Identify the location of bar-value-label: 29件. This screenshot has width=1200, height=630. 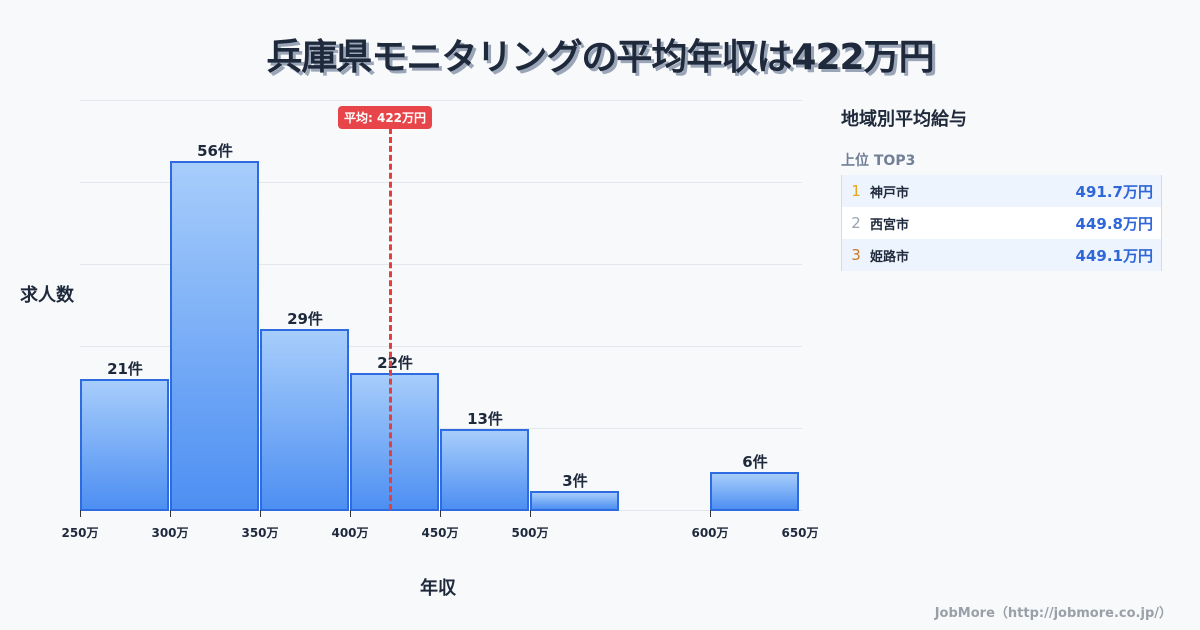
(305, 319).